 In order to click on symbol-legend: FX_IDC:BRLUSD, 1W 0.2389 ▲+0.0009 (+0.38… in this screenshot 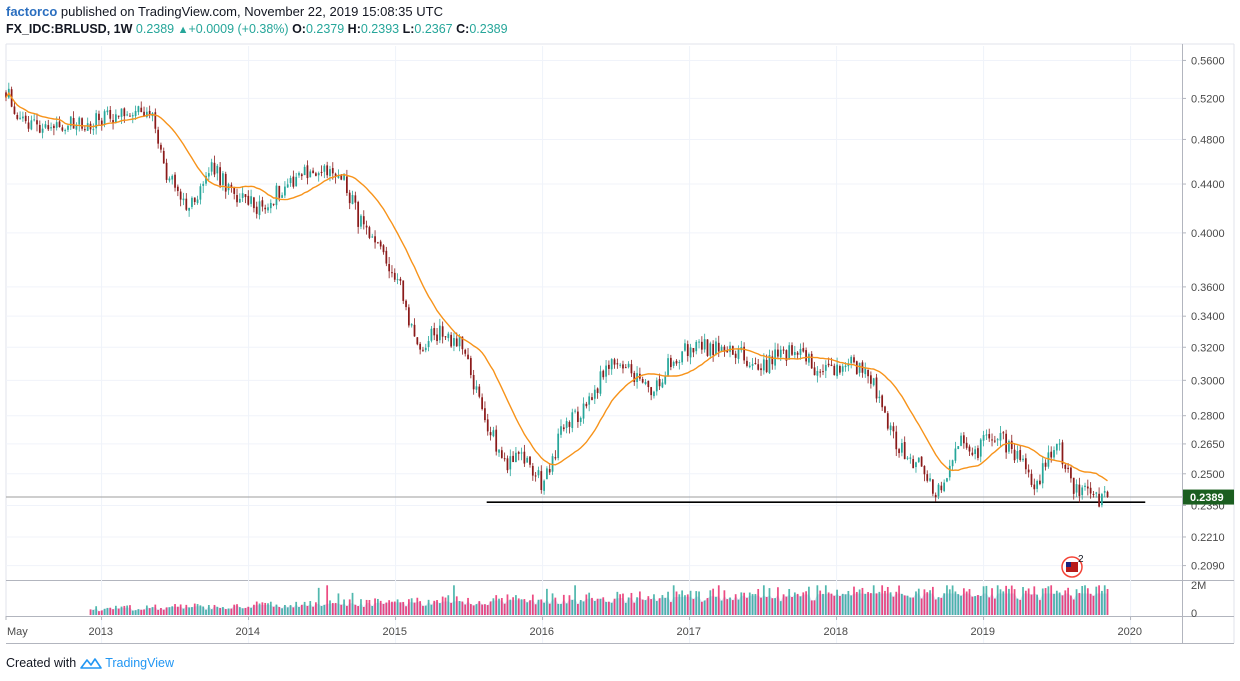, I will do `click(257, 29)`.